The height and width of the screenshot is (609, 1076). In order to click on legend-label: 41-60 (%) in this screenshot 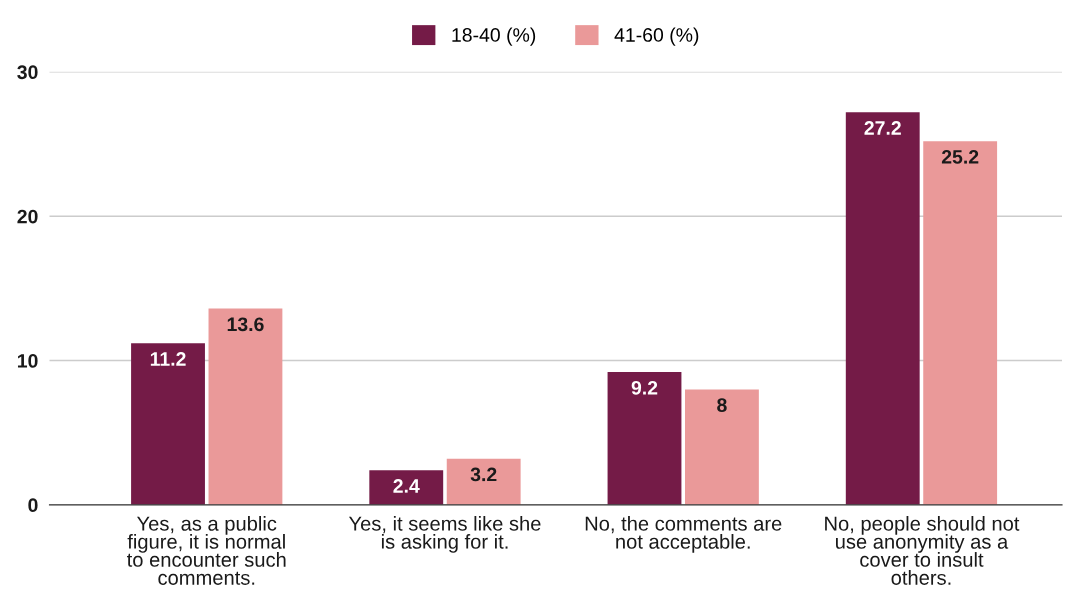, I will do `click(656, 36)`.